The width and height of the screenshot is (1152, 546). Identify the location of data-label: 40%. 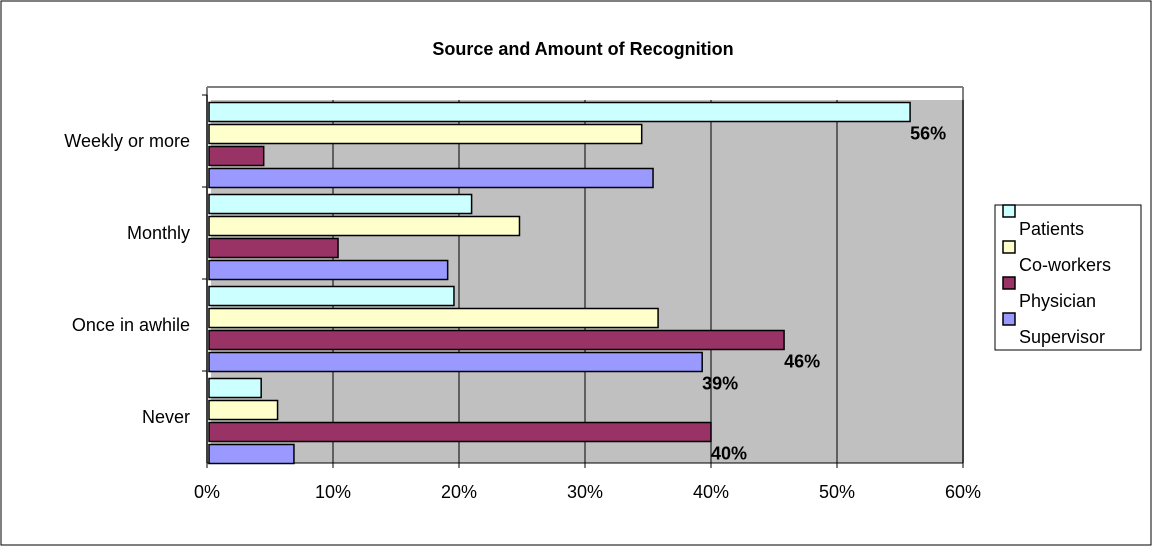
(729, 454).